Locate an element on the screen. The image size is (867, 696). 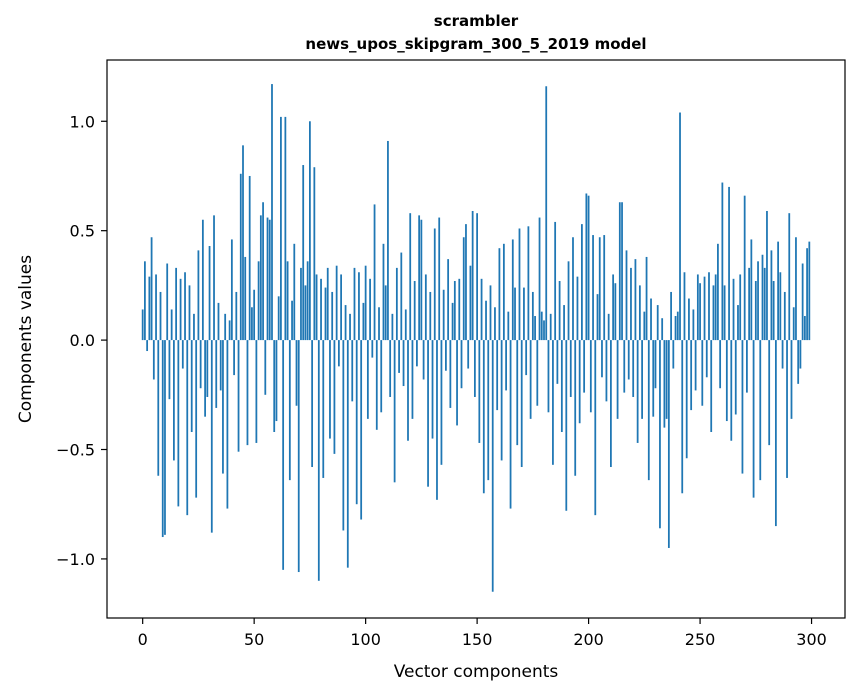
x-axis-label: Vector components is located at coordinates (476, 672).